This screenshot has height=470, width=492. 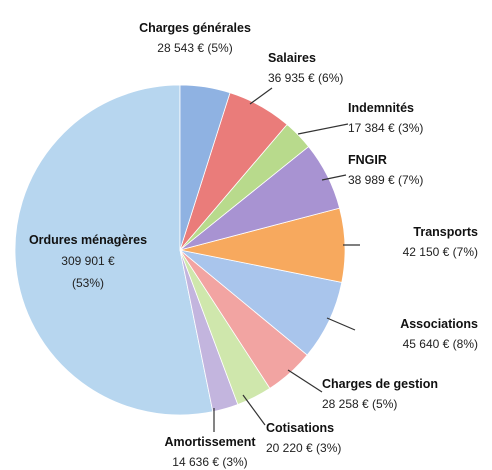 What do you see at coordinates (386, 180) in the screenshot?
I see `value-label: 38 989 € (7%)` at bounding box center [386, 180].